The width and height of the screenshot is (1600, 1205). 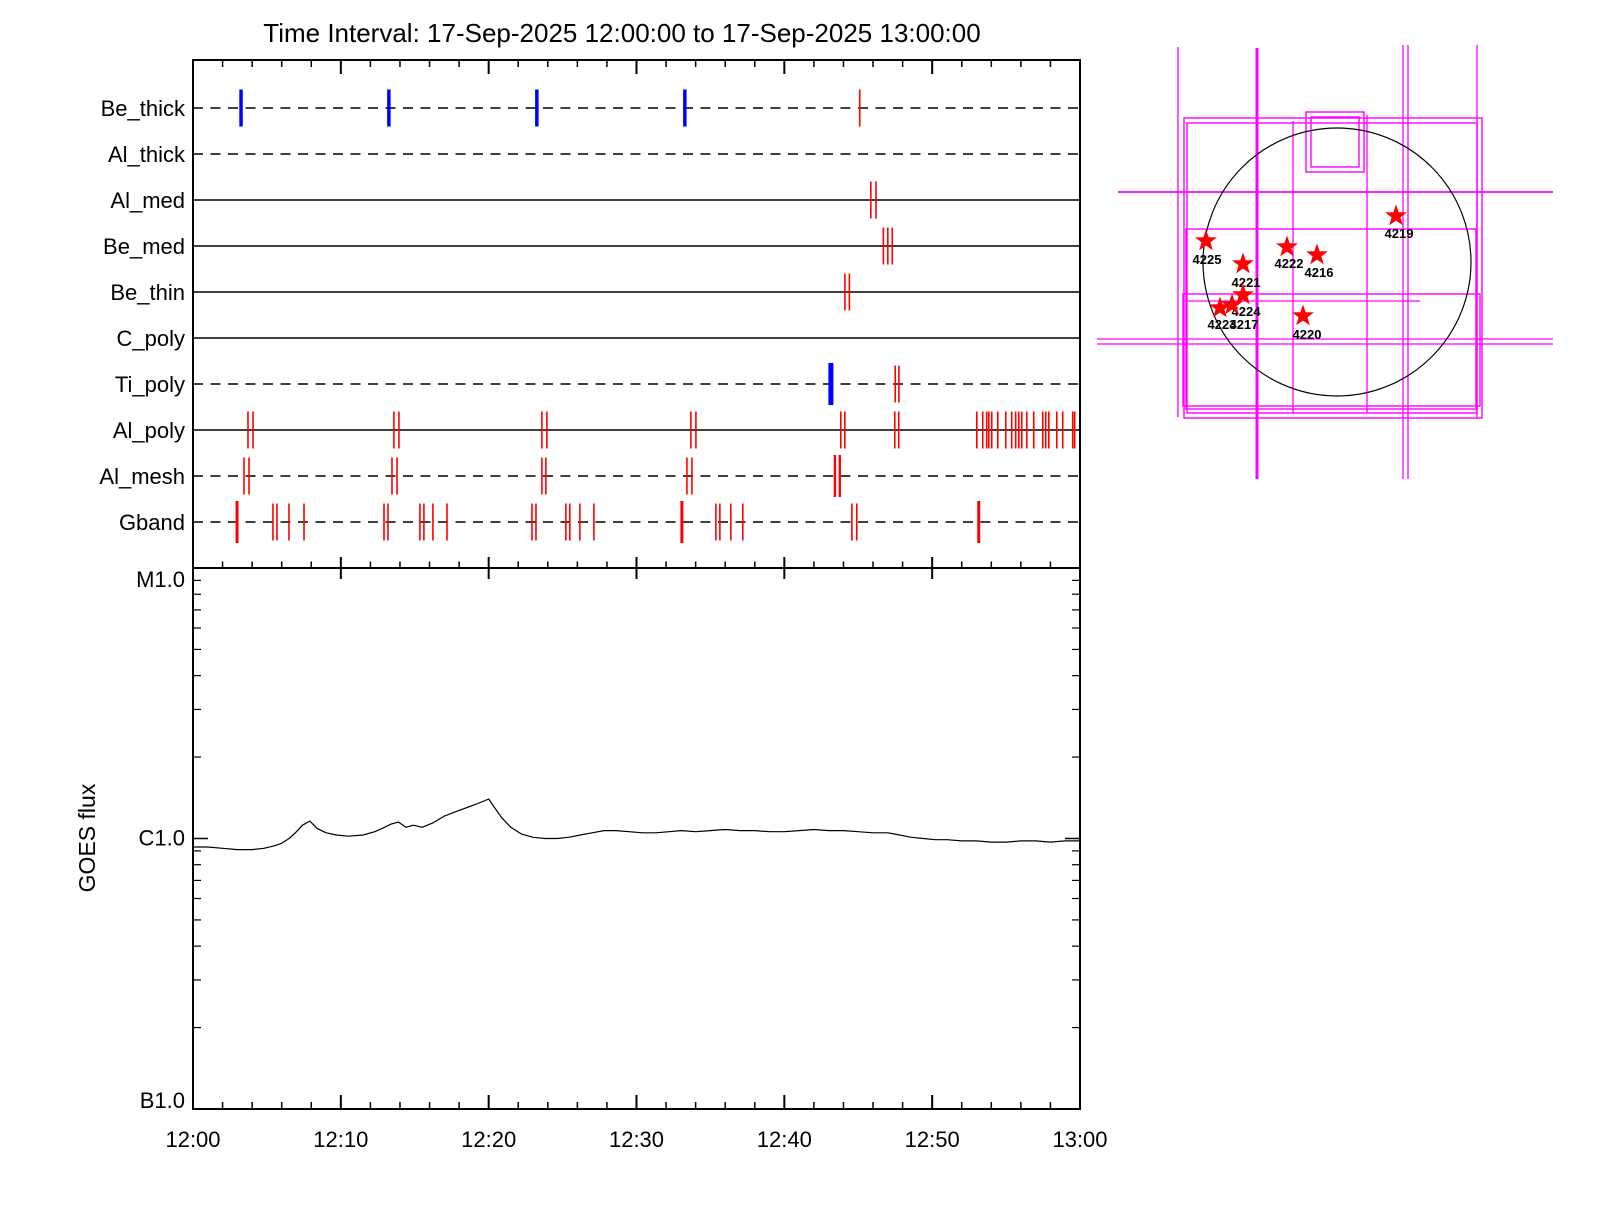 I want to click on channel-row-Be_med: Be_med, so click(x=591, y=246).